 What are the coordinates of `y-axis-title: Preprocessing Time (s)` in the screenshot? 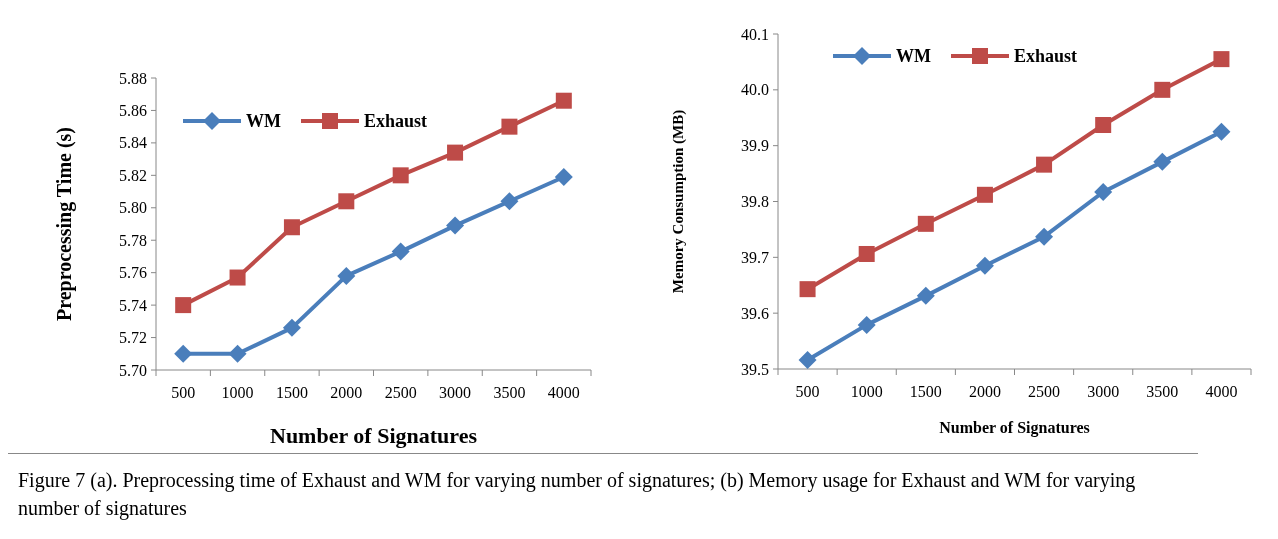 It's located at (64, 224).